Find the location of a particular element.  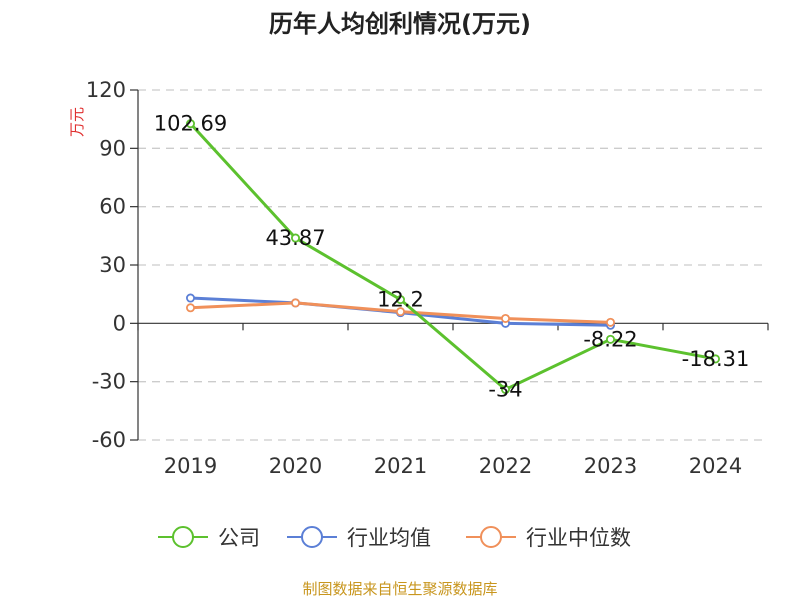

legend-label: 行业中位数 is located at coordinates (578, 538).